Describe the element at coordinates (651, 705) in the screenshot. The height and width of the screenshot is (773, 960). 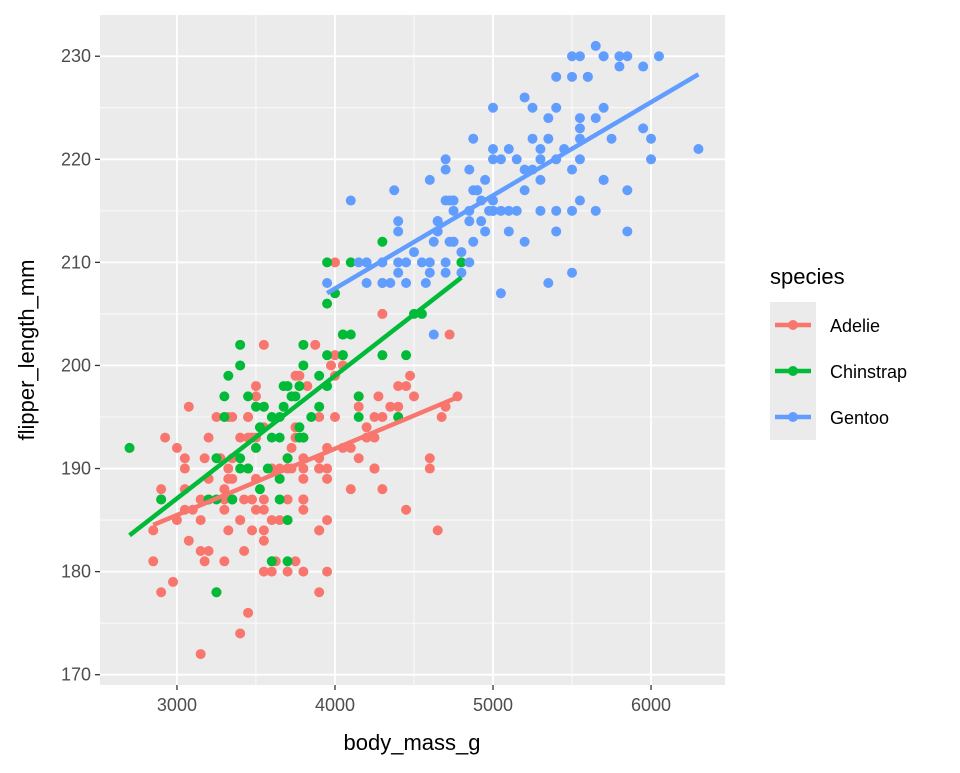
I see `x-tick-label: 6000` at that location.